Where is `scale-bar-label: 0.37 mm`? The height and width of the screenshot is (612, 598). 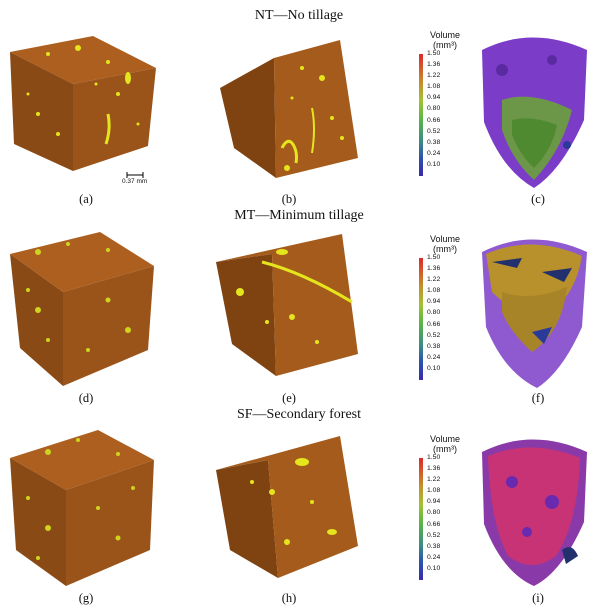 scale-bar-label: 0.37 mm is located at coordinates (135, 181).